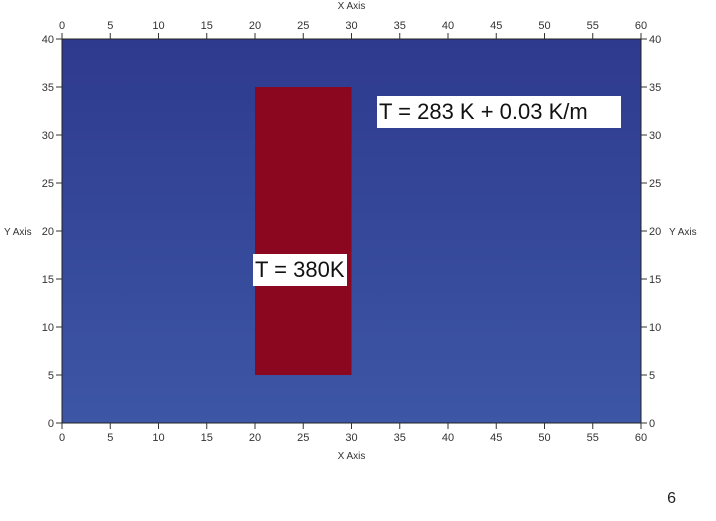  What do you see at coordinates (48, 136) in the screenshot?
I see `y-tick-label-left: 30` at bounding box center [48, 136].